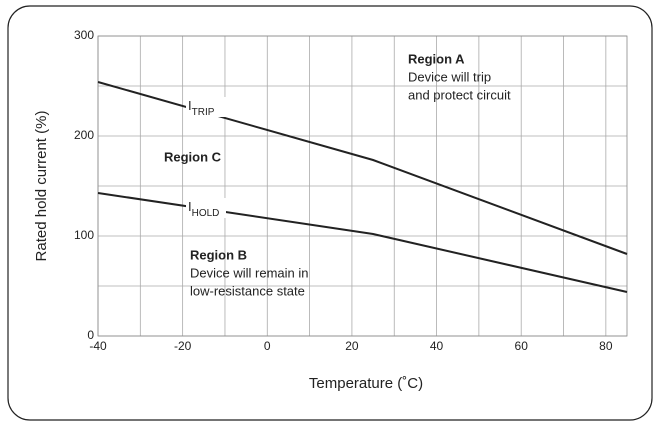 The height and width of the screenshot is (433, 660). Describe the element at coordinates (366, 383) in the screenshot. I see `x-axis-title: Temperature (˚C)` at that location.